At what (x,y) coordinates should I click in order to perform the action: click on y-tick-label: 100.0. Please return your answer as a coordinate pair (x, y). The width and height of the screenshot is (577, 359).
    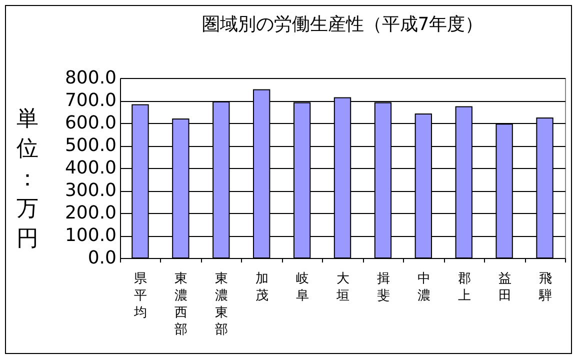
    Looking at the image, I should click on (90, 235).